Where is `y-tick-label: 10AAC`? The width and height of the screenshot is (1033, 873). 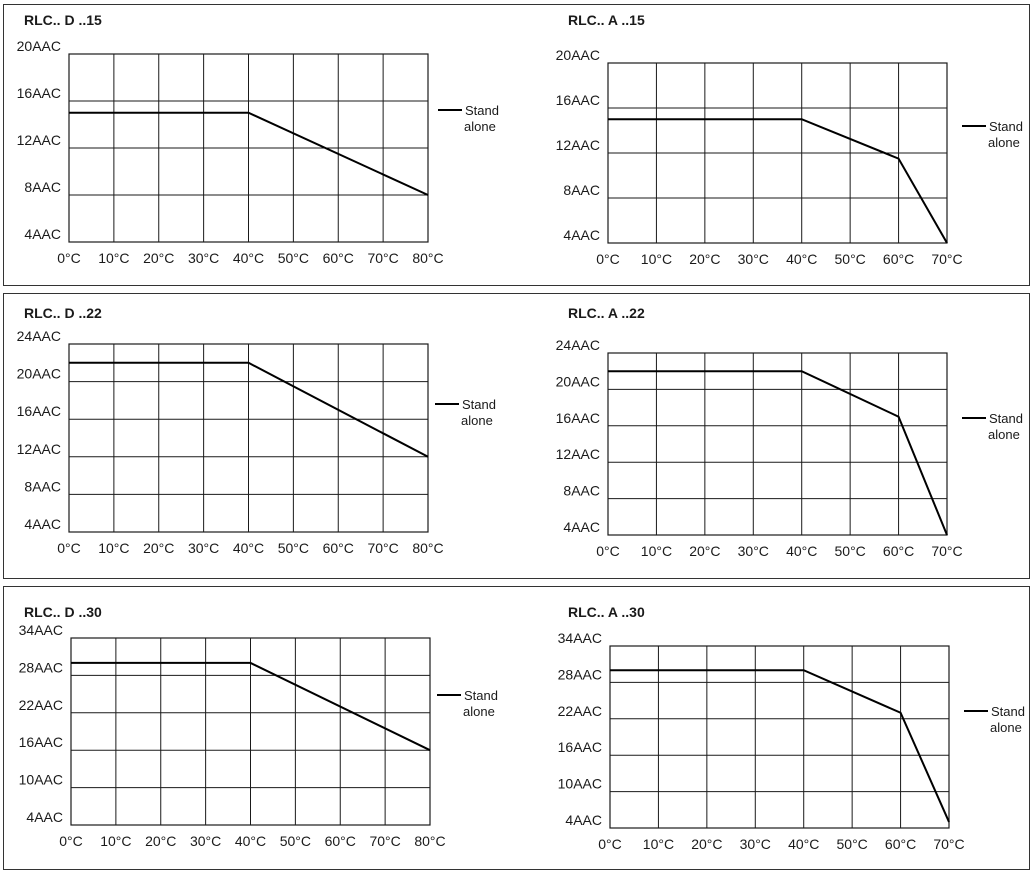 y-tick-label: 10AAC is located at coordinates (580, 784).